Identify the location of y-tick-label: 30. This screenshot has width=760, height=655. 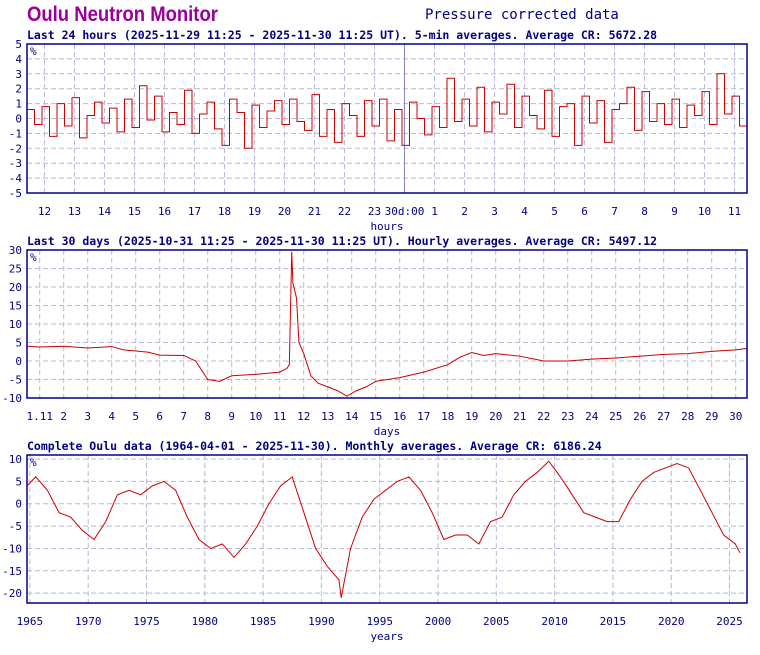
(15, 250).